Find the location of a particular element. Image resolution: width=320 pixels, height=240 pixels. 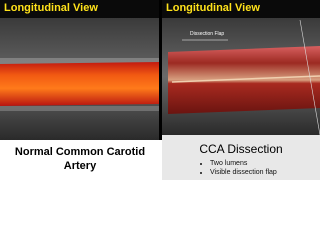

dissection-flap is located at coordinates (245, 79).